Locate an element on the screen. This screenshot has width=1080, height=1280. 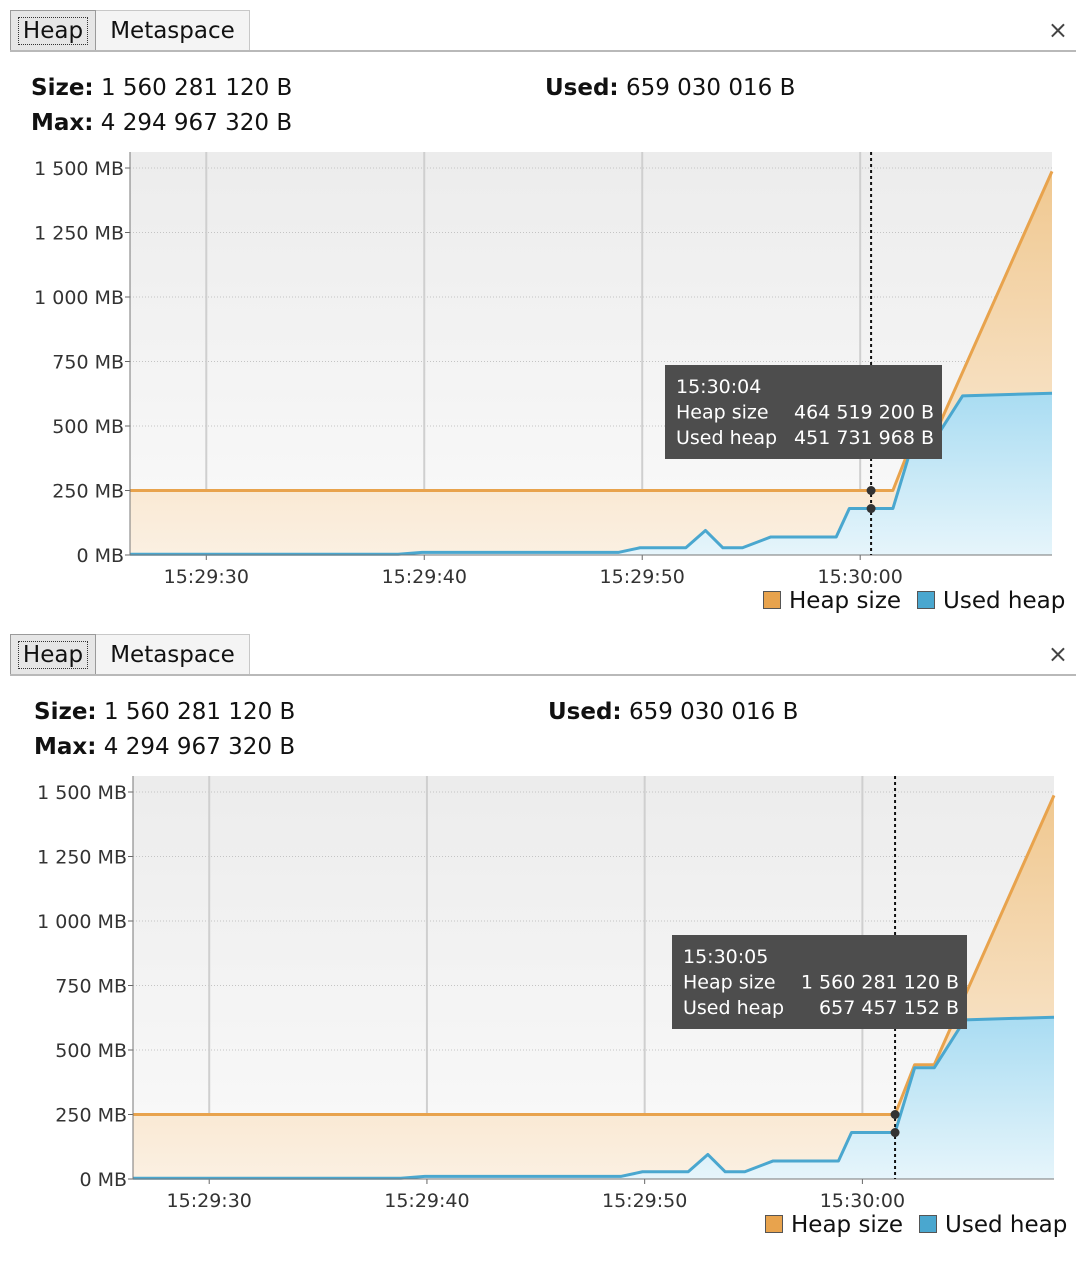
tooltip-used-heap-value: 657 457 152 B is located at coordinates (889, 1008).